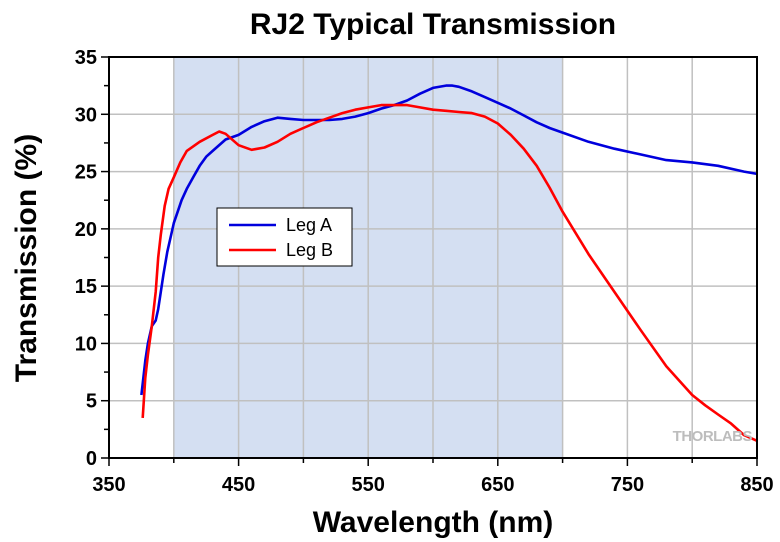  What do you see at coordinates (86, 230) in the screenshot?
I see `y-tick-label: 20` at bounding box center [86, 230].